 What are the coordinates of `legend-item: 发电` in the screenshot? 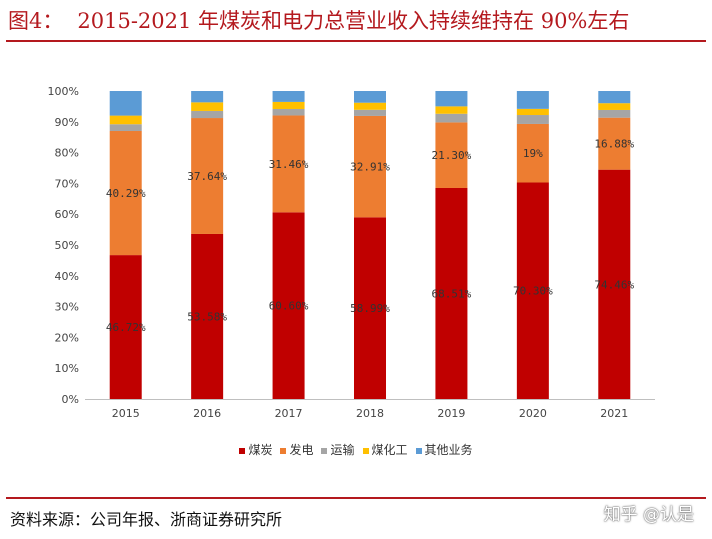 It's located at (296, 449).